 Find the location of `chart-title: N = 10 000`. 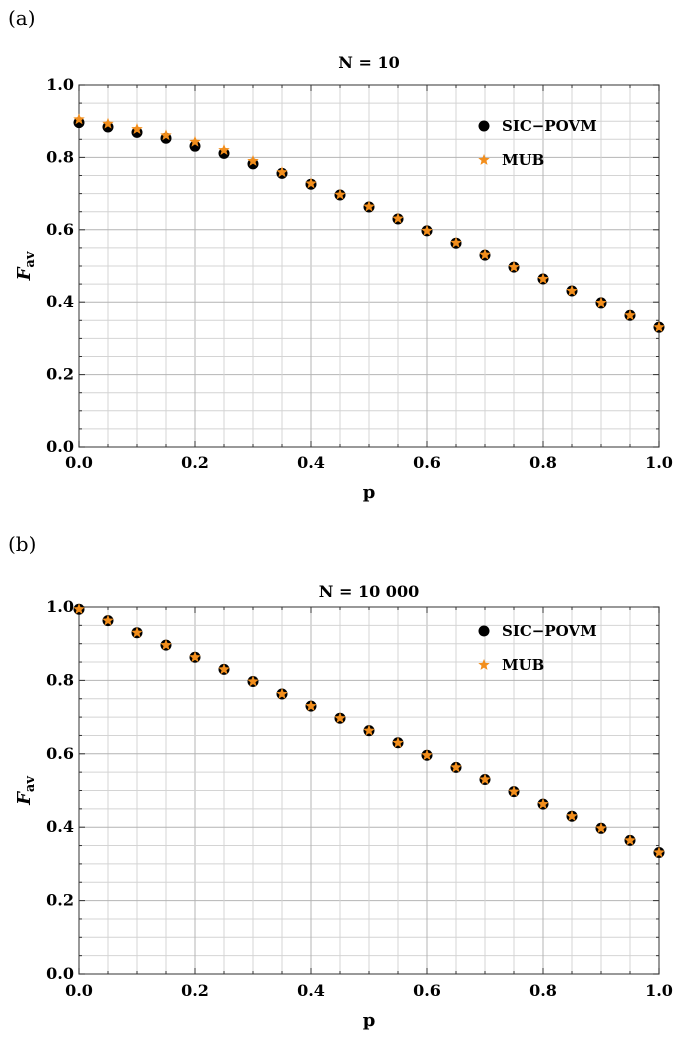

chart-title: N = 10 000 is located at coordinates (369, 591).